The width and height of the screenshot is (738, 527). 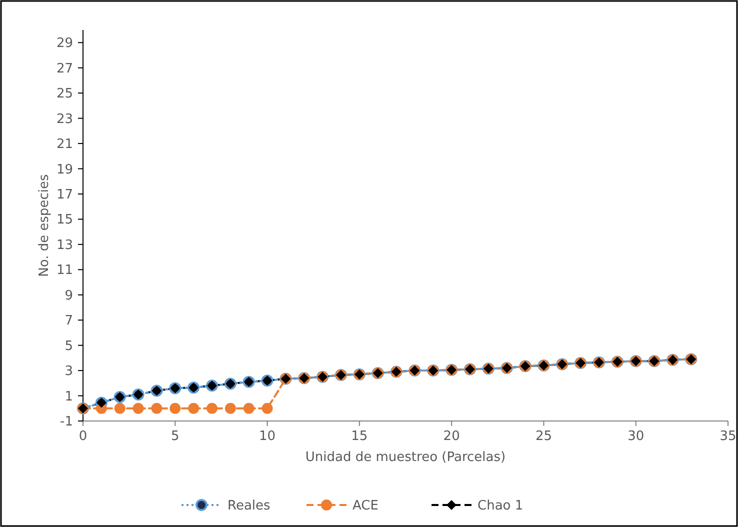 What do you see at coordinates (64, 170) in the screenshot?
I see `y-tick-label: 19` at bounding box center [64, 170].